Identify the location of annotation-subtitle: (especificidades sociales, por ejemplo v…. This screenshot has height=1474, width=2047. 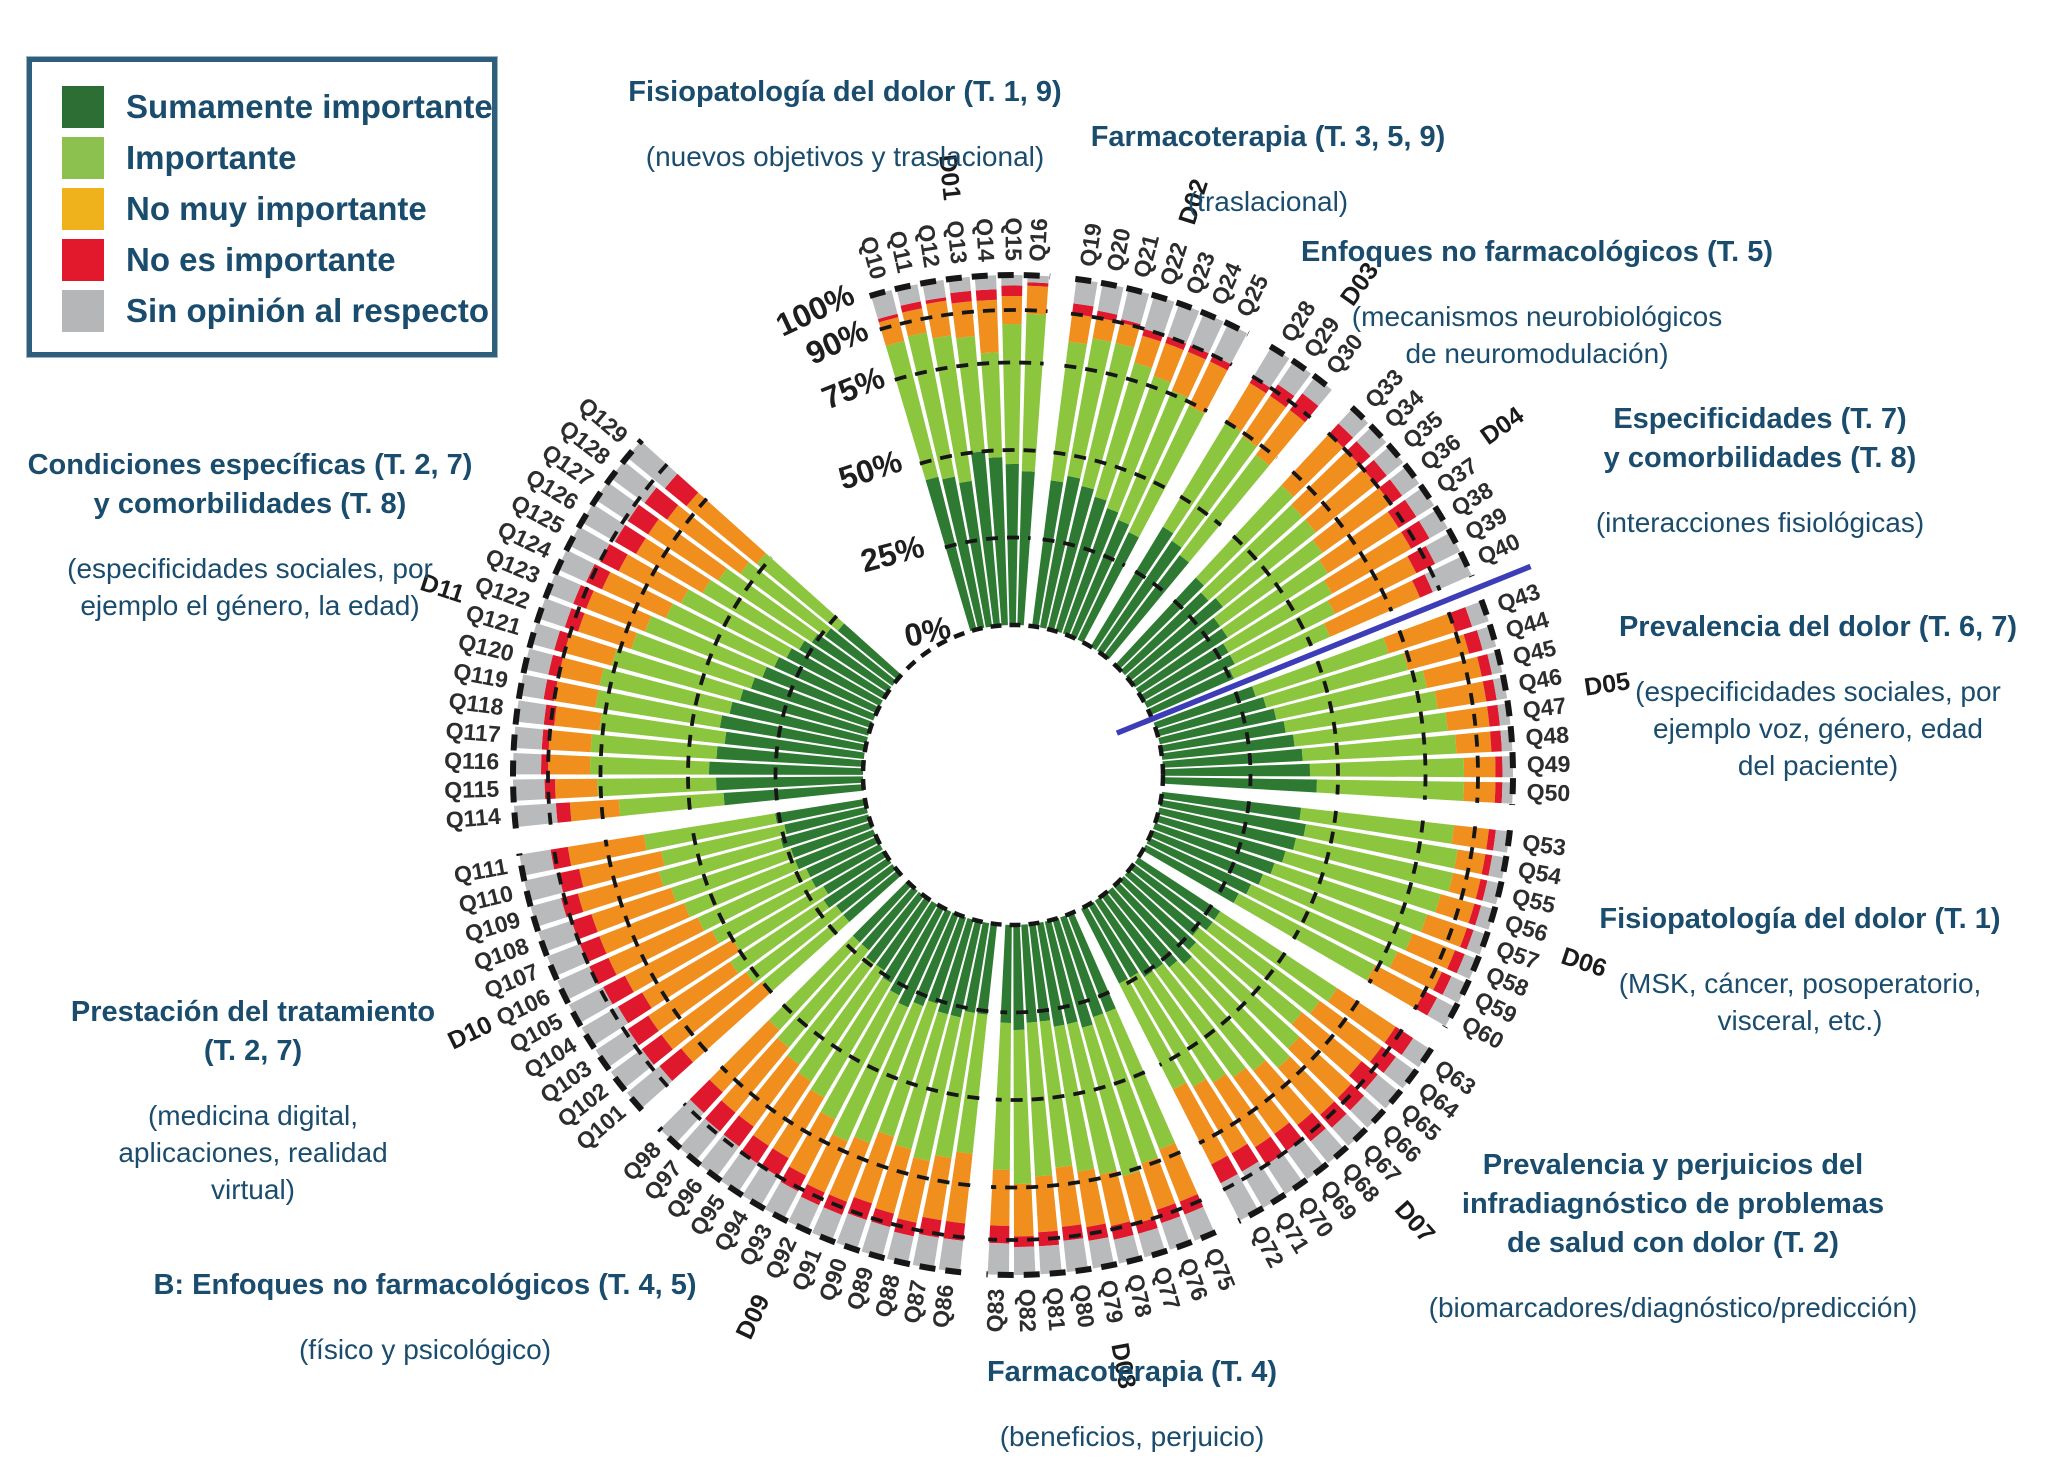
(1818, 728).